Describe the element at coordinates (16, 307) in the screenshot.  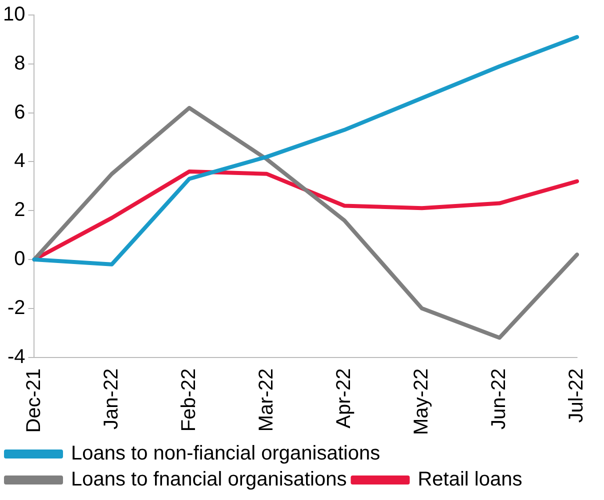
I see `y-tick-label: -2` at that location.